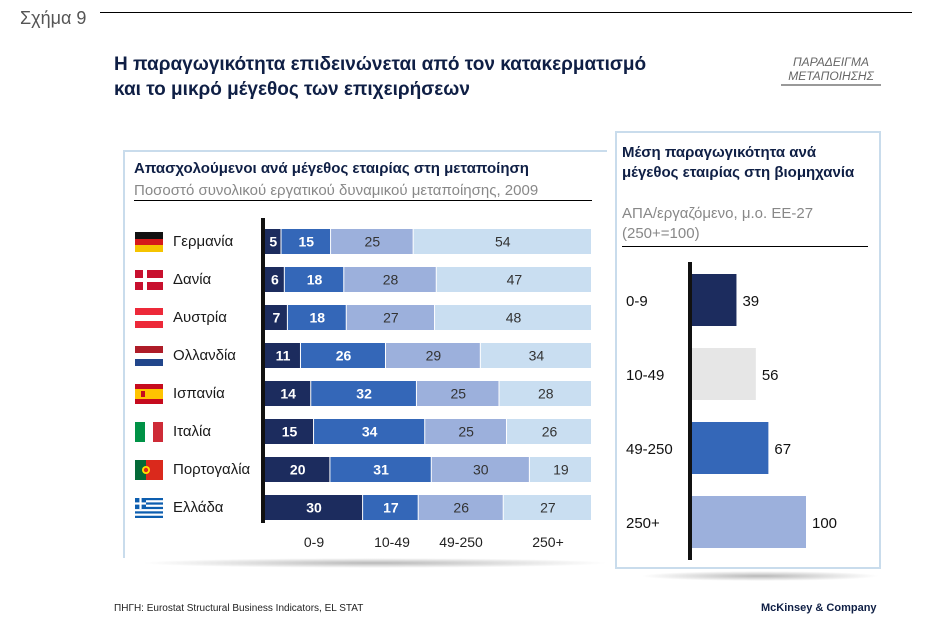  What do you see at coordinates (831, 62) in the screenshot?
I see `tag-line-1: ΠΑΡΑΔΕΙΓΜΑ` at bounding box center [831, 62].